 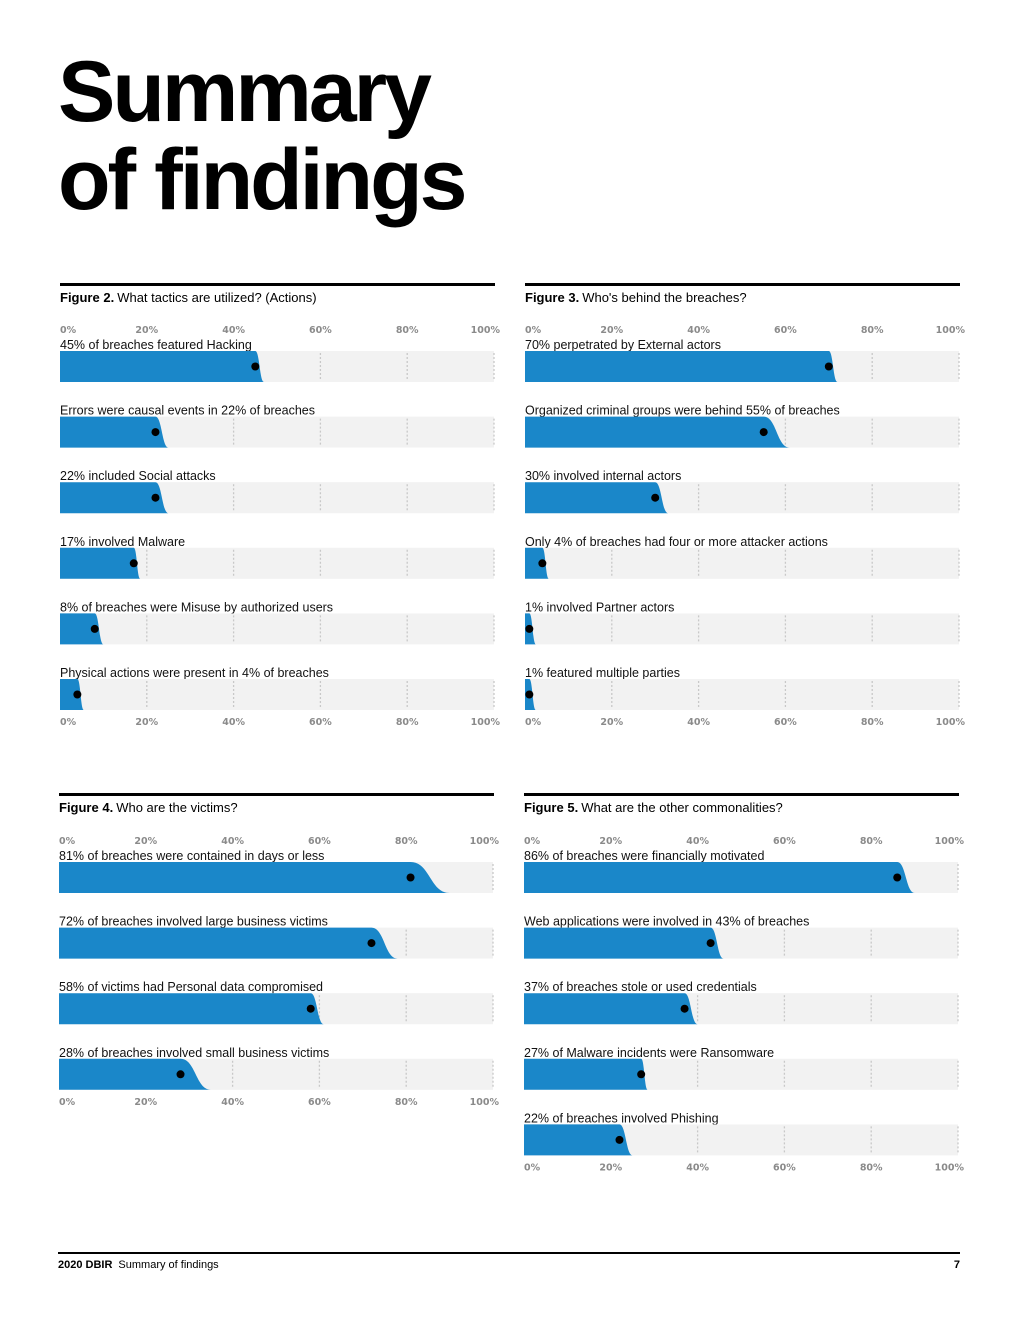 I want to click on figure-2-caption-text: What tactics are utilized? (Actions), so click(x=217, y=297).